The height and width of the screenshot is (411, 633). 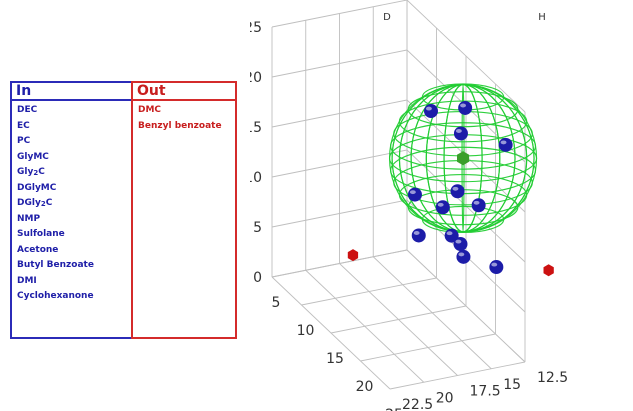 What do you see at coordinates (33, 156) in the screenshot?
I see `legend-in-item-text: GlyMC` at bounding box center [33, 156].